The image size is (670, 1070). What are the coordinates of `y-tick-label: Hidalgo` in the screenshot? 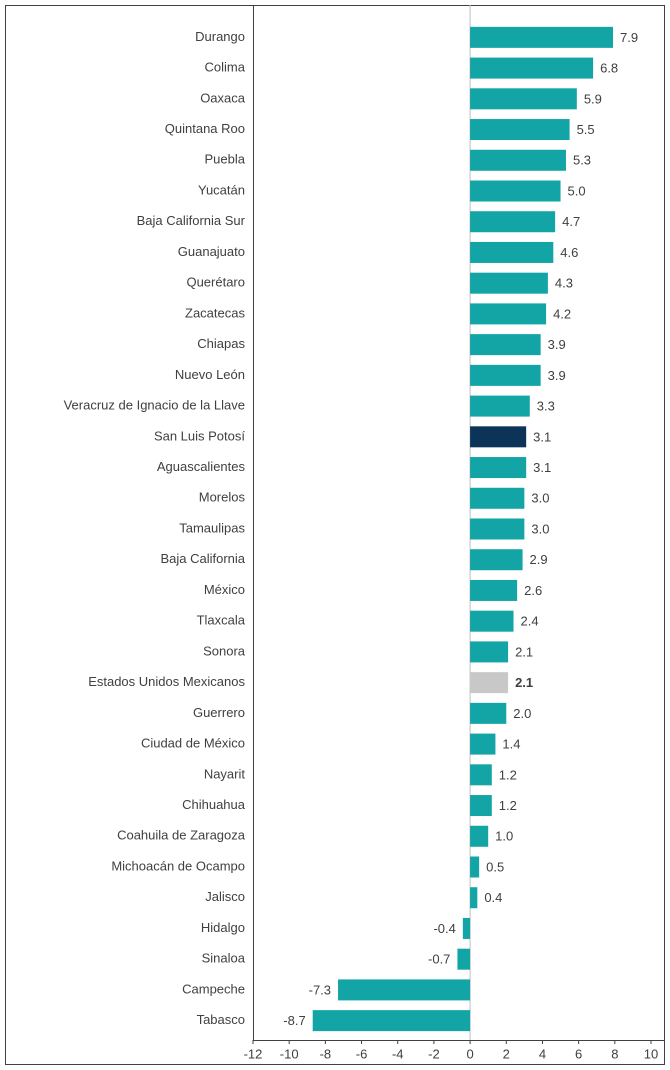 It's located at (223, 927).